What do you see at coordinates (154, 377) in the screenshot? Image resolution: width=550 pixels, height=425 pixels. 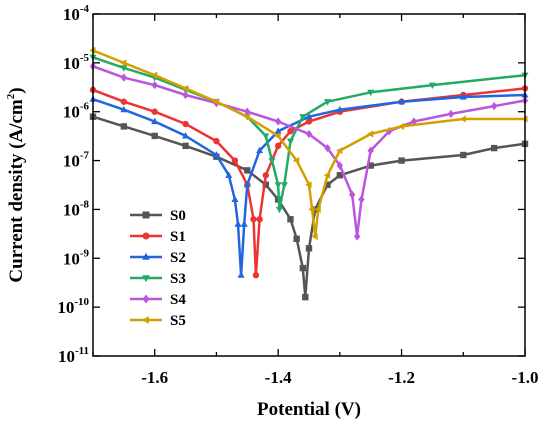 I see `x-tick-label: -1.6` at bounding box center [154, 377].